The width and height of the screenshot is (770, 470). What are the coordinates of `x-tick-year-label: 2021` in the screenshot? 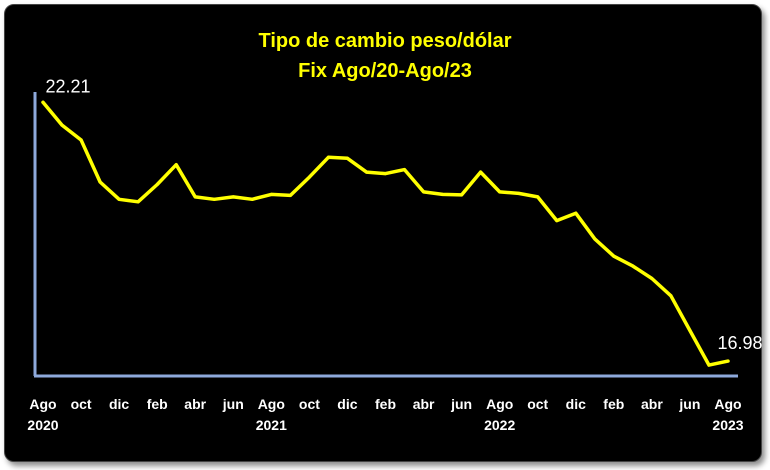 It's located at (271, 425).